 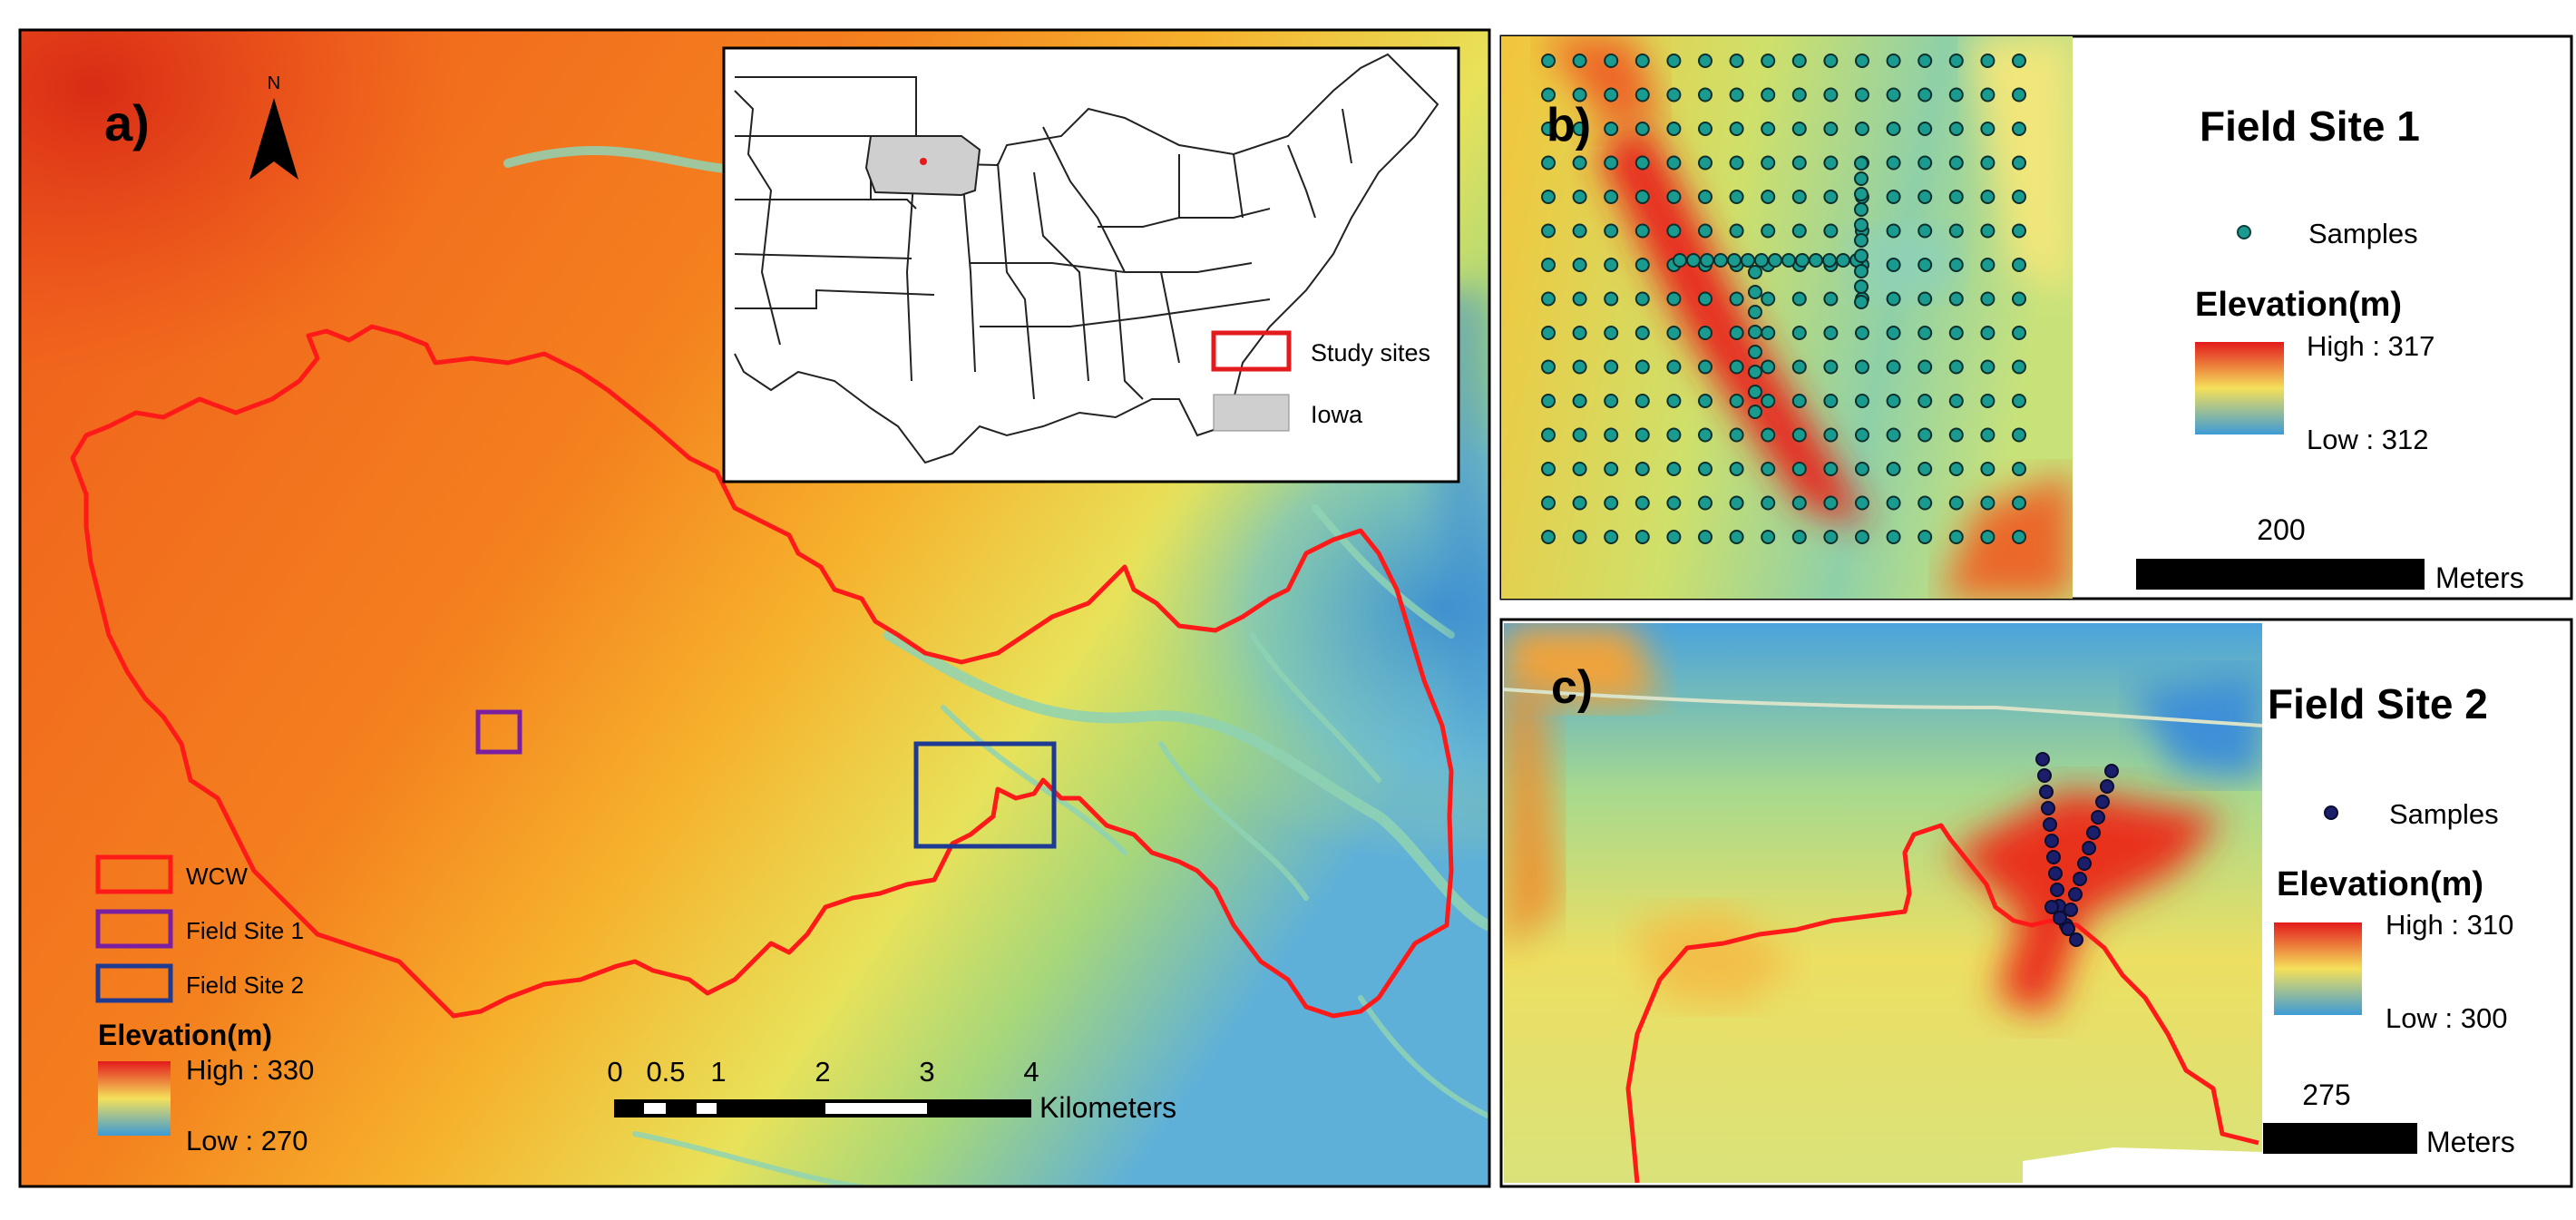 I want to click on panel-b-scale-unit: Meters, so click(x=2479, y=577).